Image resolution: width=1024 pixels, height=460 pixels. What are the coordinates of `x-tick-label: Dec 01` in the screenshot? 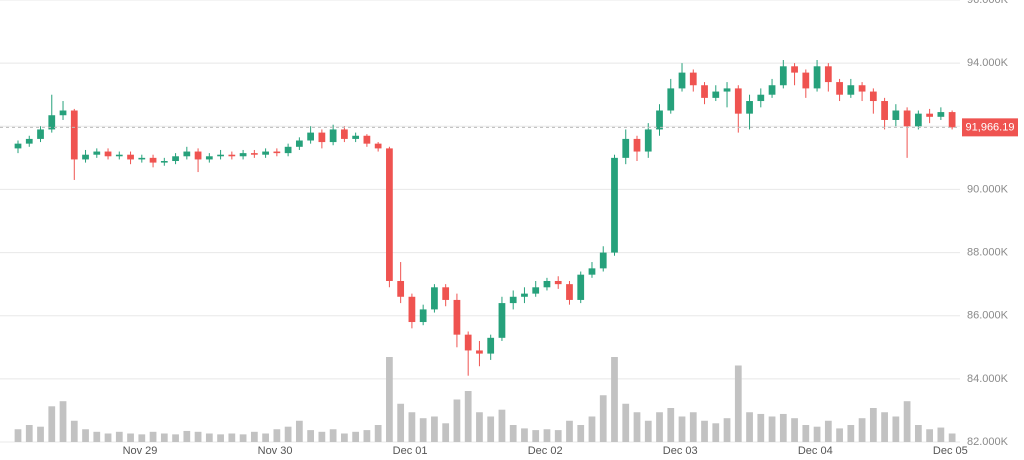 It's located at (410, 451).